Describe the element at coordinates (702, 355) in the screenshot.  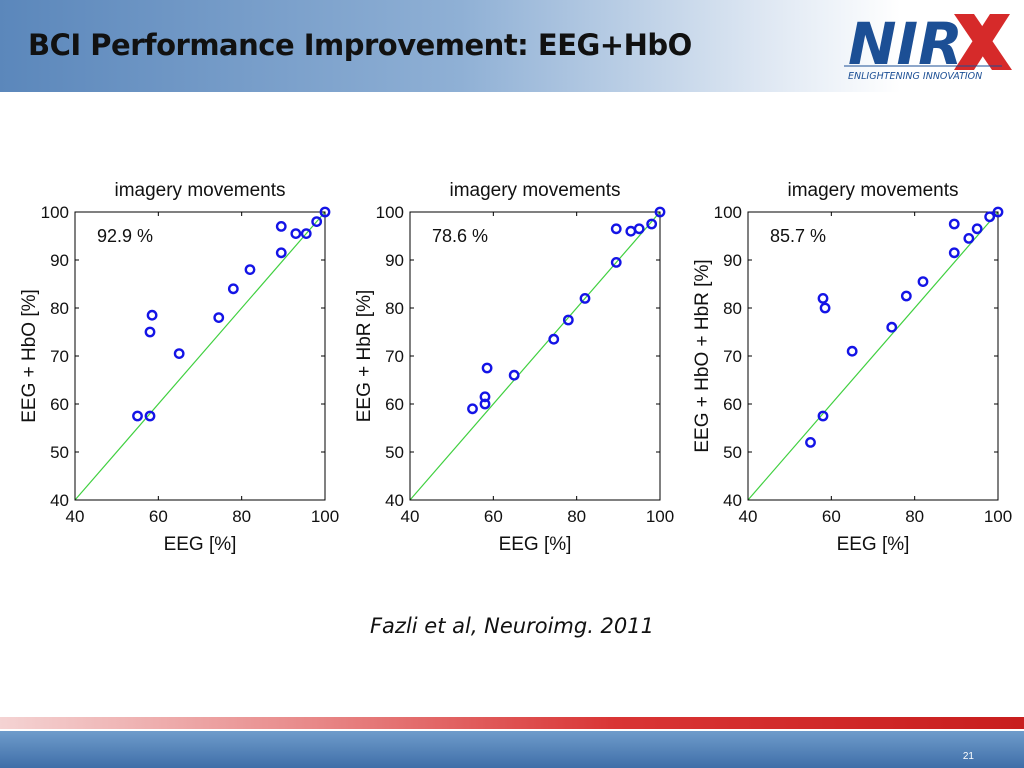
I see `y-axis-label: EEG + HbO + HbR [%]` at that location.